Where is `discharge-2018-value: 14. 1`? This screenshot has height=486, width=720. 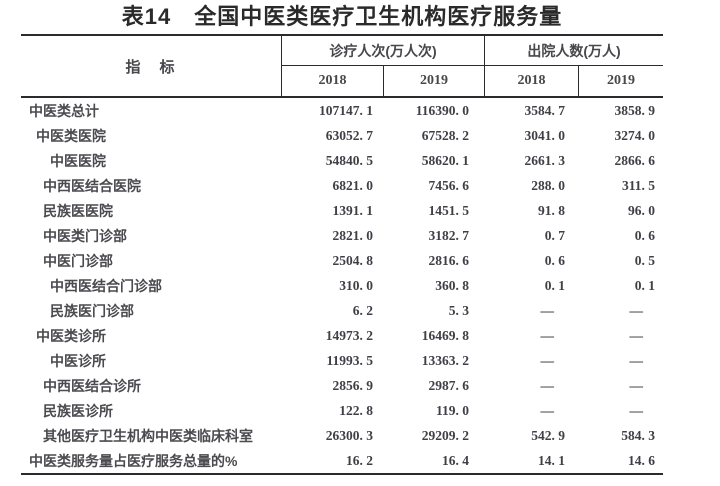 discharge-2018-value: 14. 1 is located at coordinates (551, 460).